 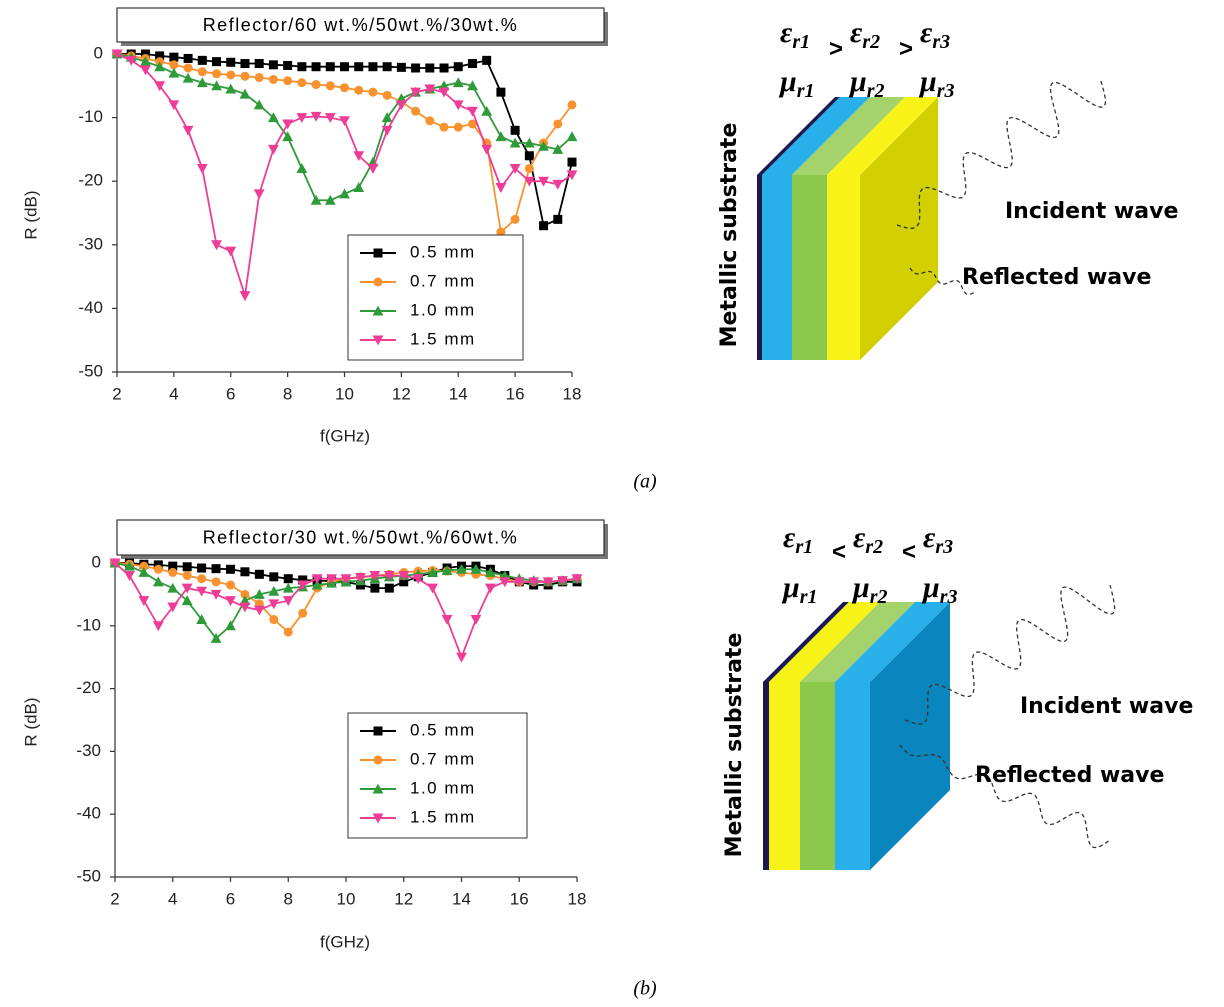 What do you see at coordinates (572, 393) in the screenshot?
I see `x-tick-label: 18` at bounding box center [572, 393].